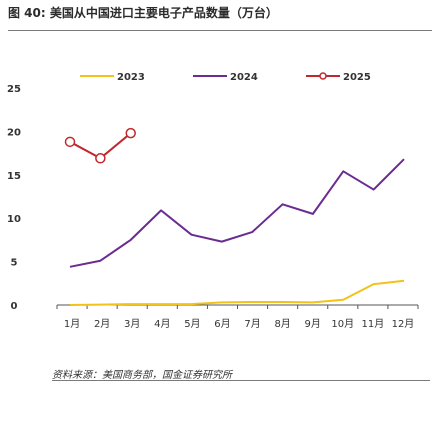  What do you see at coordinates (14, 263) in the screenshot?
I see `y-tick-label: 5` at bounding box center [14, 263].